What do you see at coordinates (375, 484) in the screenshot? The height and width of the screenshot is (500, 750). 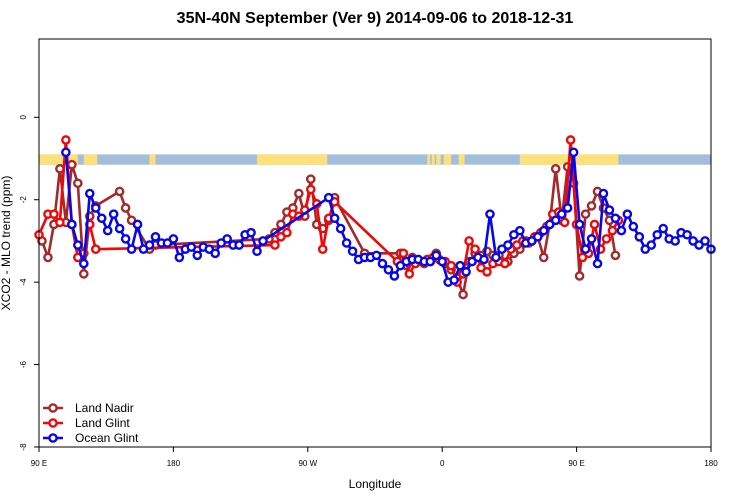 I see `x-axis-title: Longitude` at bounding box center [375, 484].